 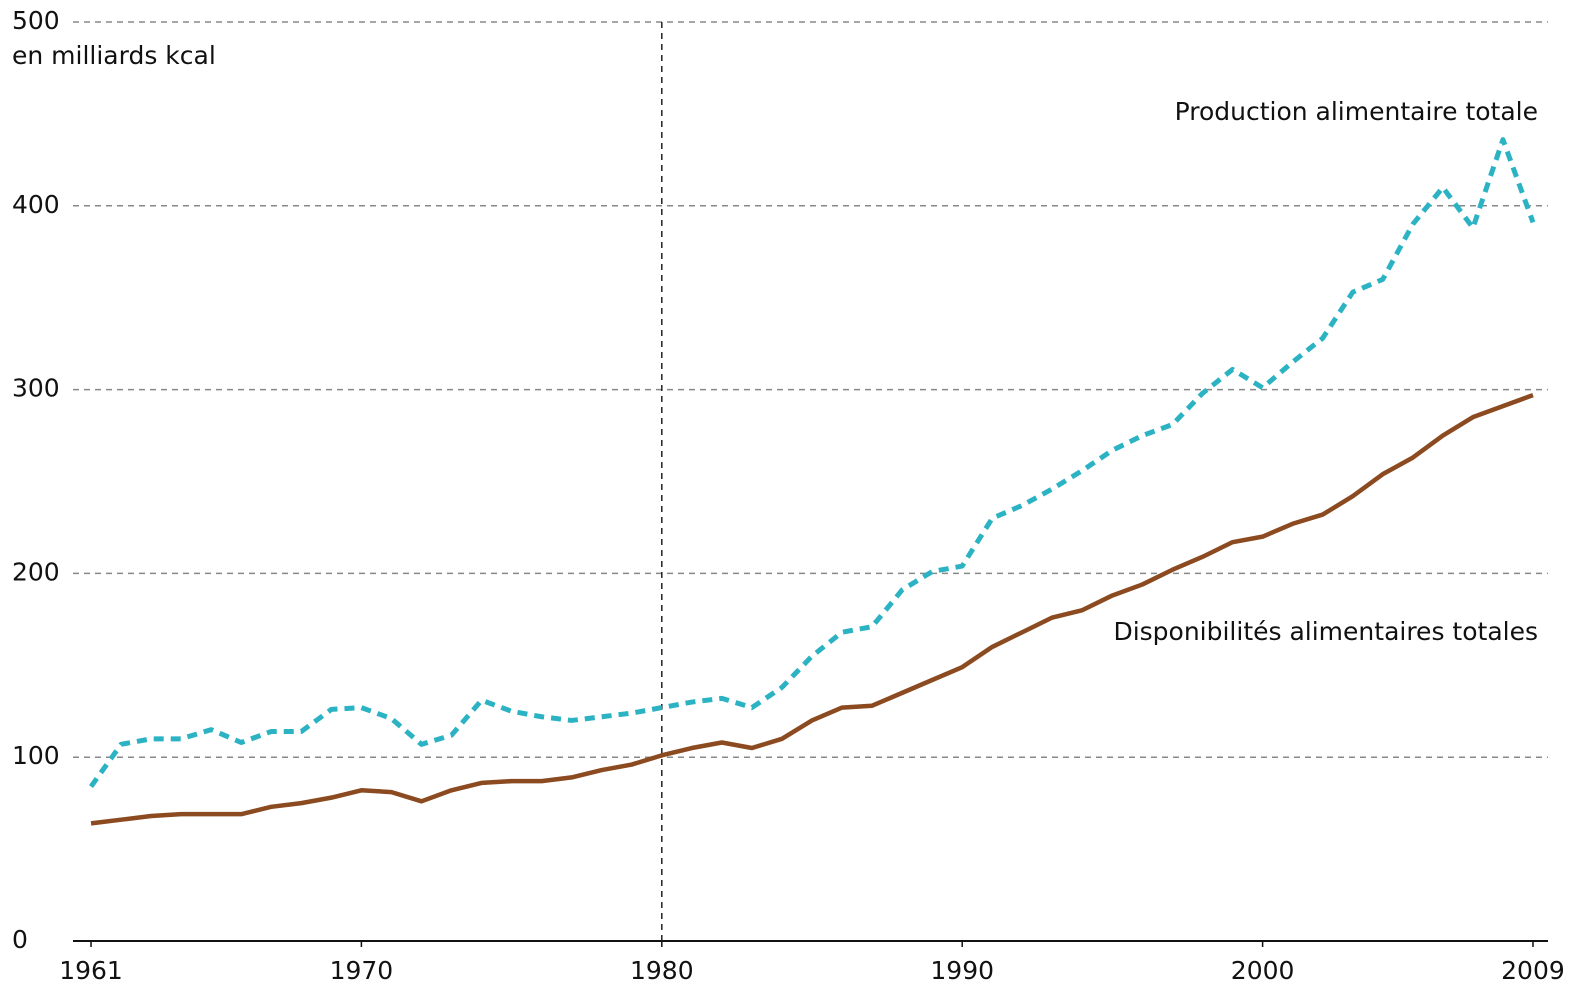 What do you see at coordinates (36, 204) in the screenshot?
I see `y-tick-label: 400` at bounding box center [36, 204].